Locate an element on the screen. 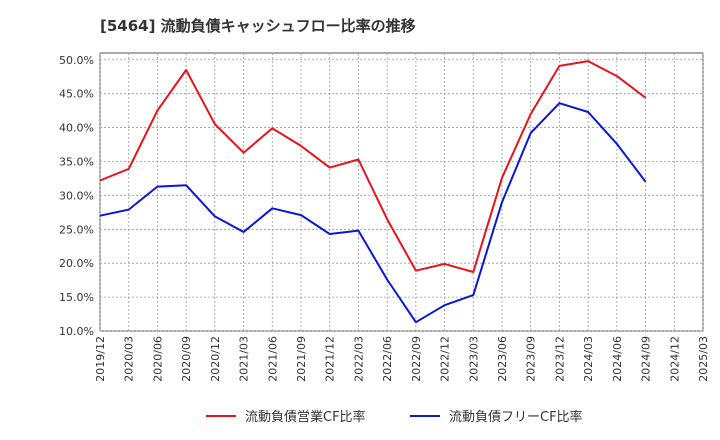 The image size is (720, 440). y-tick-label: 30.0% is located at coordinates (76, 195).